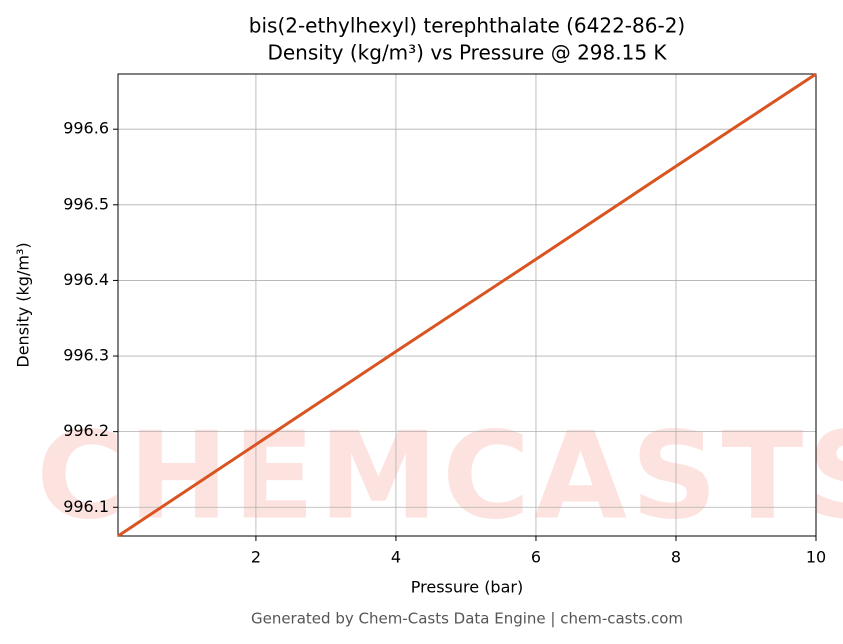 The image size is (843, 644). Describe the element at coordinates (86, 506) in the screenshot. I see `y-tick-label: 996.1` at that location.